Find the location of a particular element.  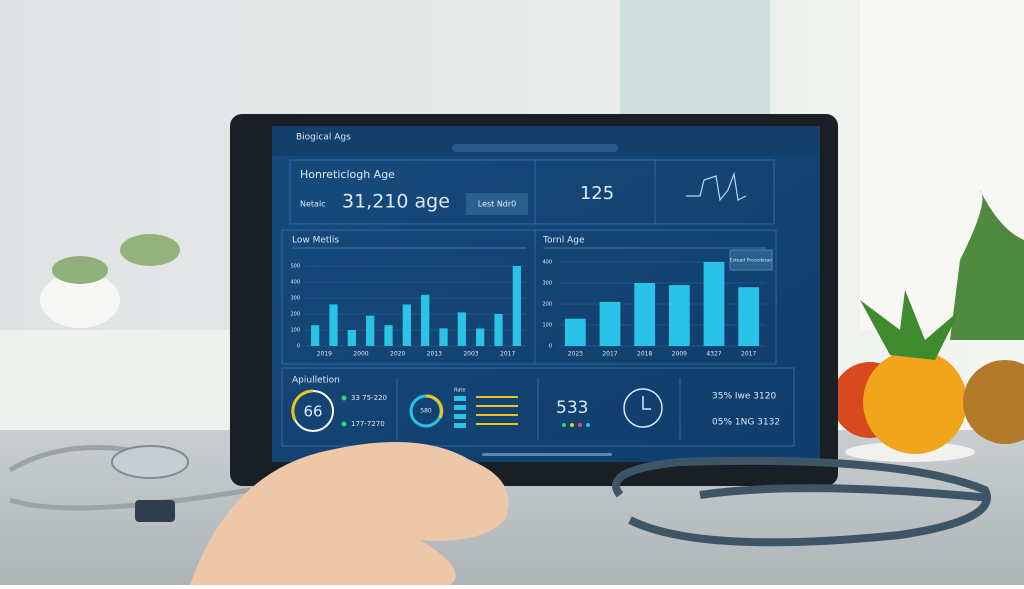

line-1: 33 75-220 is located at coordinates (369, 398).